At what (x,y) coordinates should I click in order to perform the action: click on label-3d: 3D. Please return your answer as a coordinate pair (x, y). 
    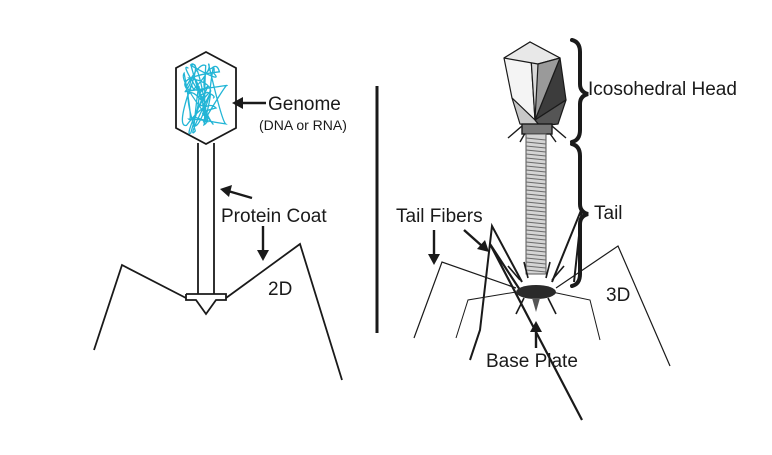
    Looking at the image, I should click on (618, 295).